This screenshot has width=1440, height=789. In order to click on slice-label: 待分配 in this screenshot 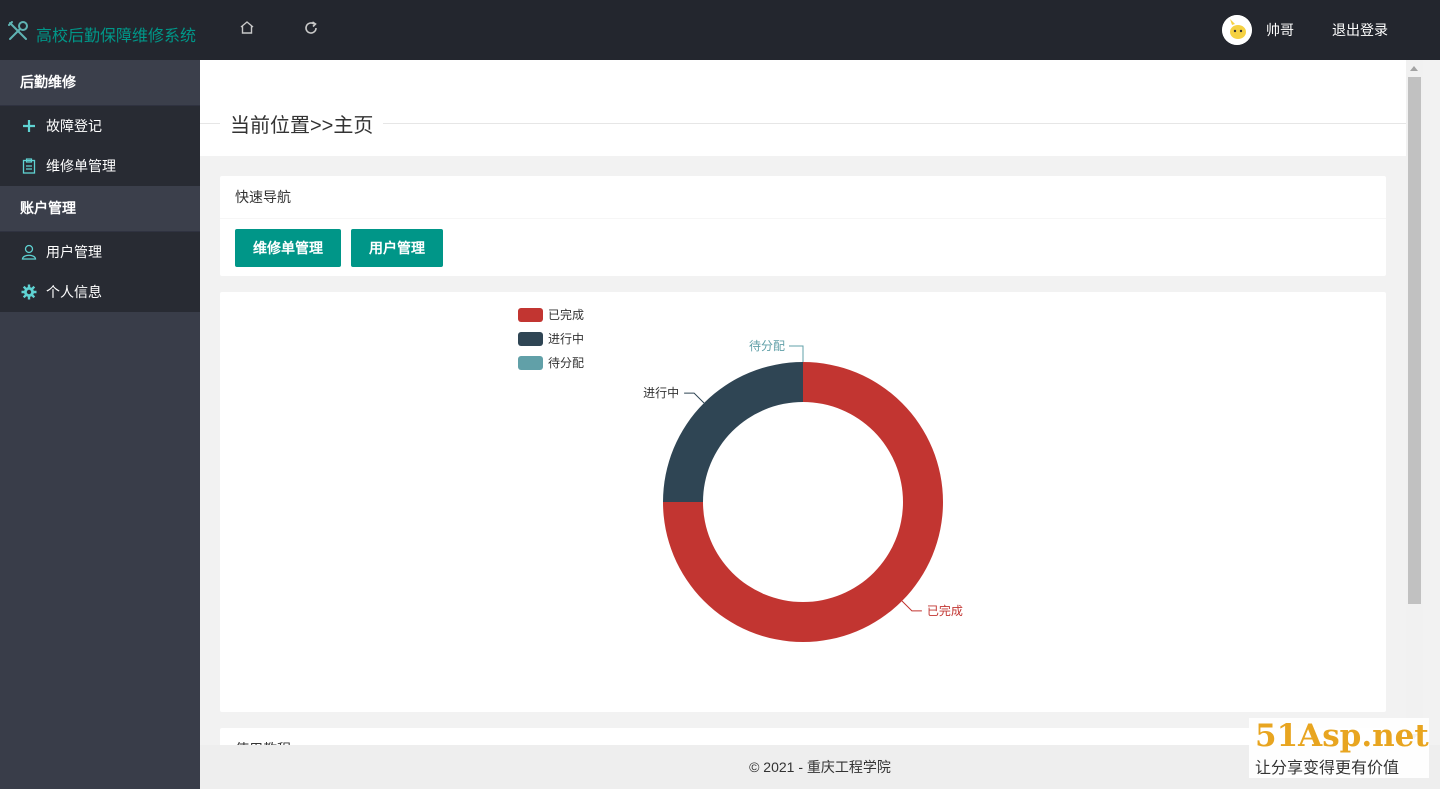, I will do `click(767, 346)`.